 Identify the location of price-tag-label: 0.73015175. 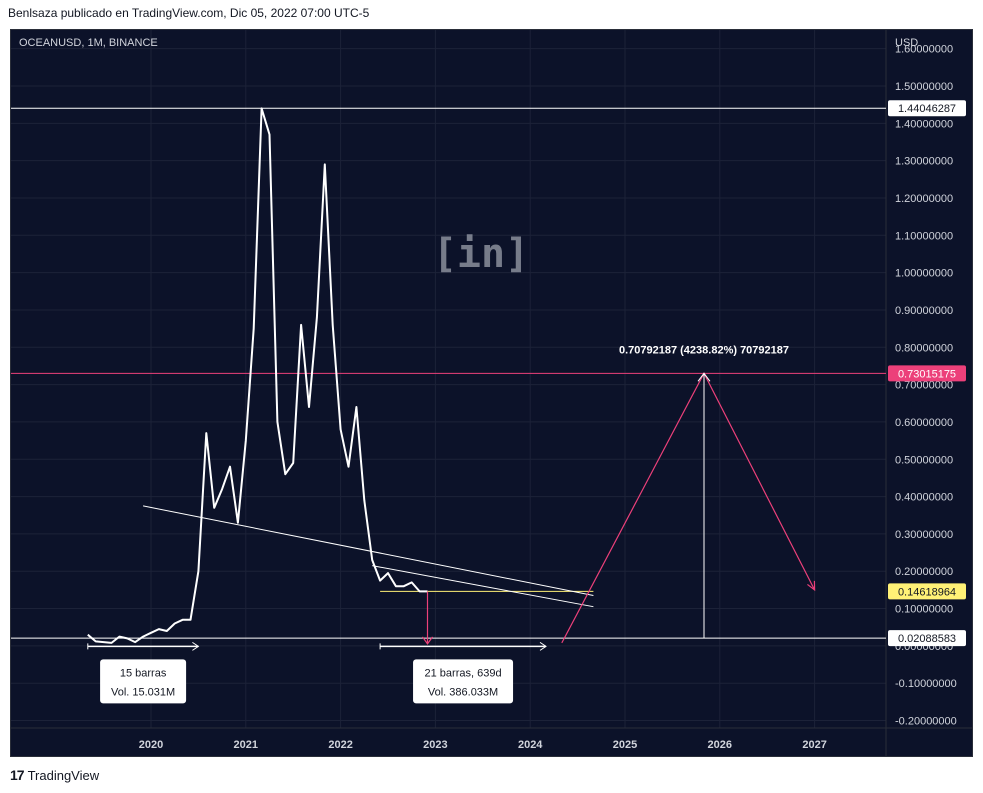
(927, 374).